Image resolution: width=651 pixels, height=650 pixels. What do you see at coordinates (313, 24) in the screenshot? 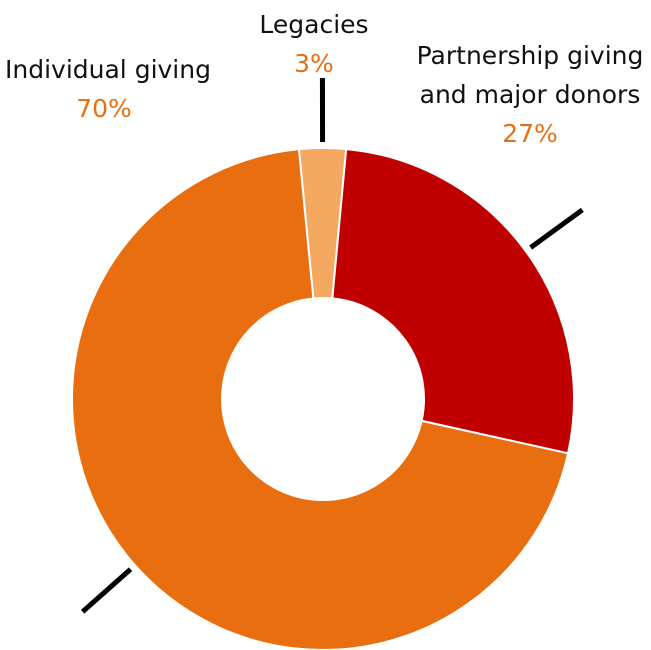
I see `slice-label-legacies: Legacies` at bounding box center [313, 24].